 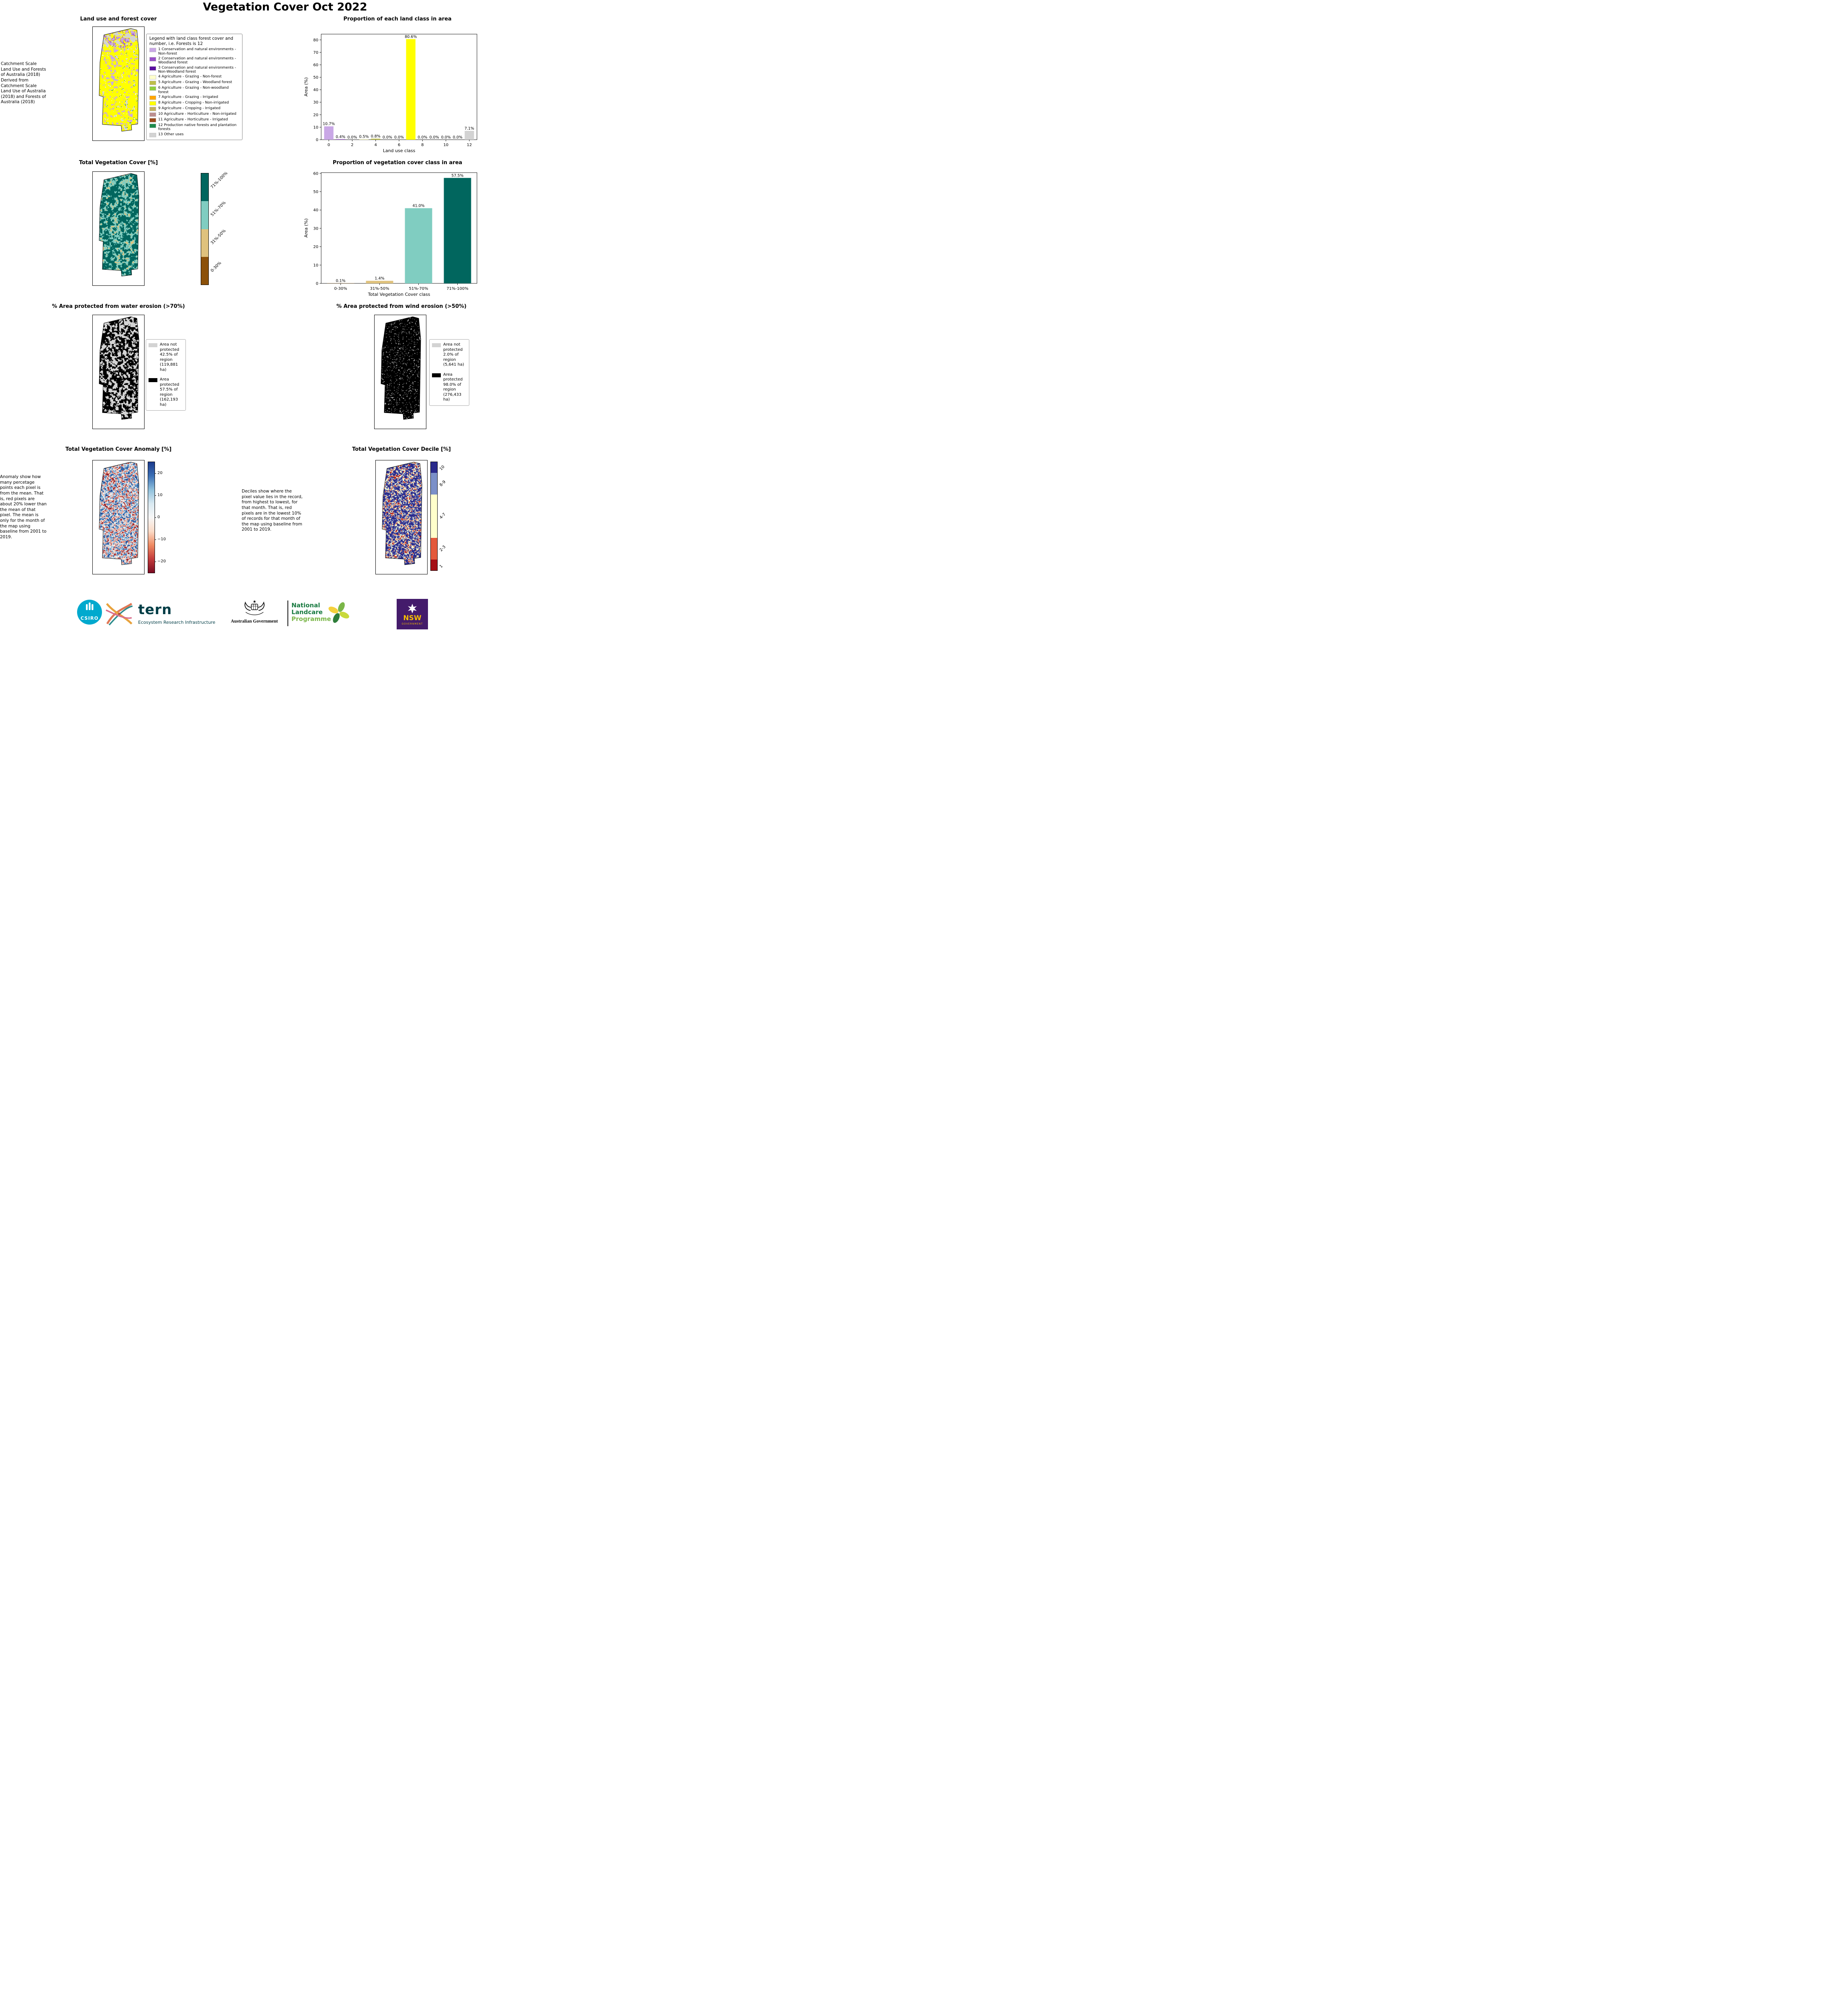 What do you see at coordinates (254, 611) in the screenshot?
I see `australian-government-logo: ★ Australian Government` at bounding box center [254, 611].